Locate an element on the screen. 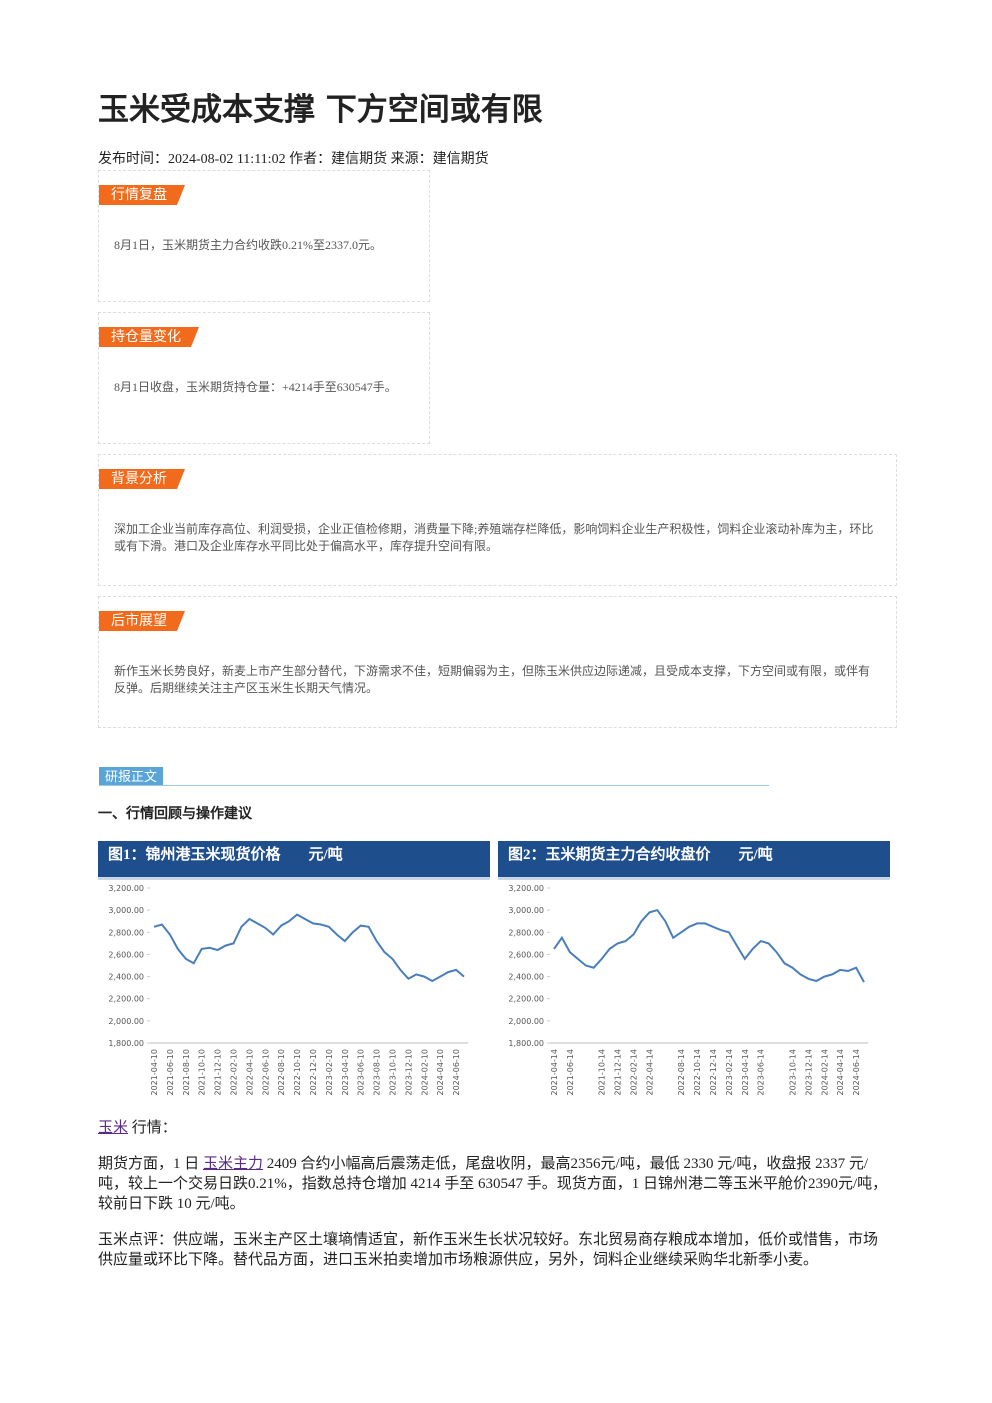 This screenshot has width=992, height=1403. x-tick-label: 2023-02-14 is located at coordinates (729, 1072).